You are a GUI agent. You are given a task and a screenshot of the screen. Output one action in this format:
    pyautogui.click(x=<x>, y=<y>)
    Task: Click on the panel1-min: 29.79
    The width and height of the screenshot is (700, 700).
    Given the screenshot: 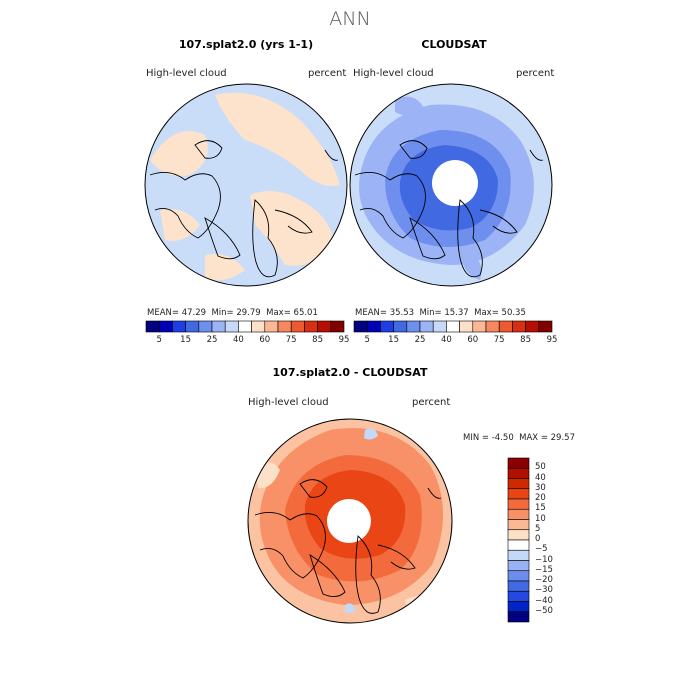 What is the action you would take?
    pyautogui.click(x=248, y=313)
    